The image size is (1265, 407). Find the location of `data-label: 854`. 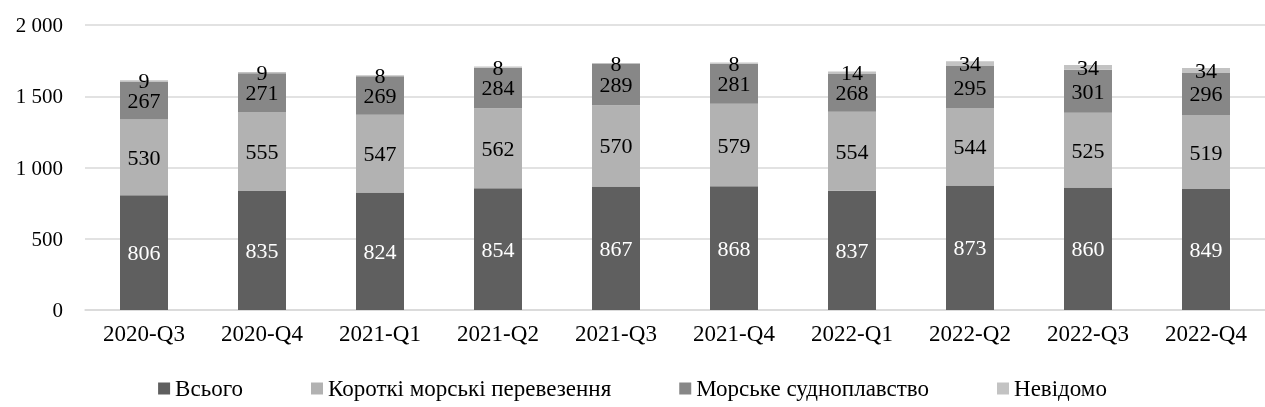

data-label: 854 is located at coordinates (498, 249).